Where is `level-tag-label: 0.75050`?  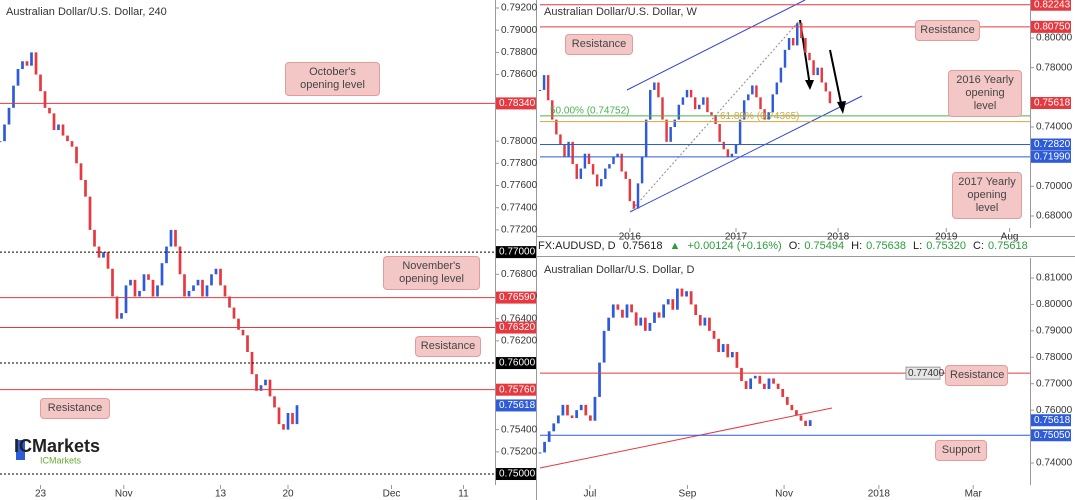 level-tag-label: 0.75050 is located at coordinates (1052, 435).